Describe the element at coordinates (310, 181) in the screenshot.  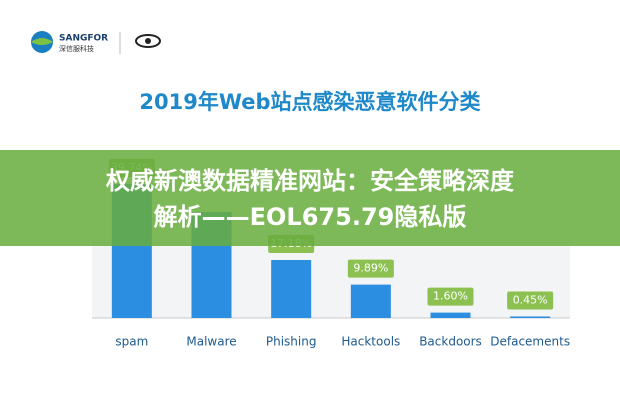
I see `banner-text: 权威新澳数据精准网站：安全策略深度` at that location.